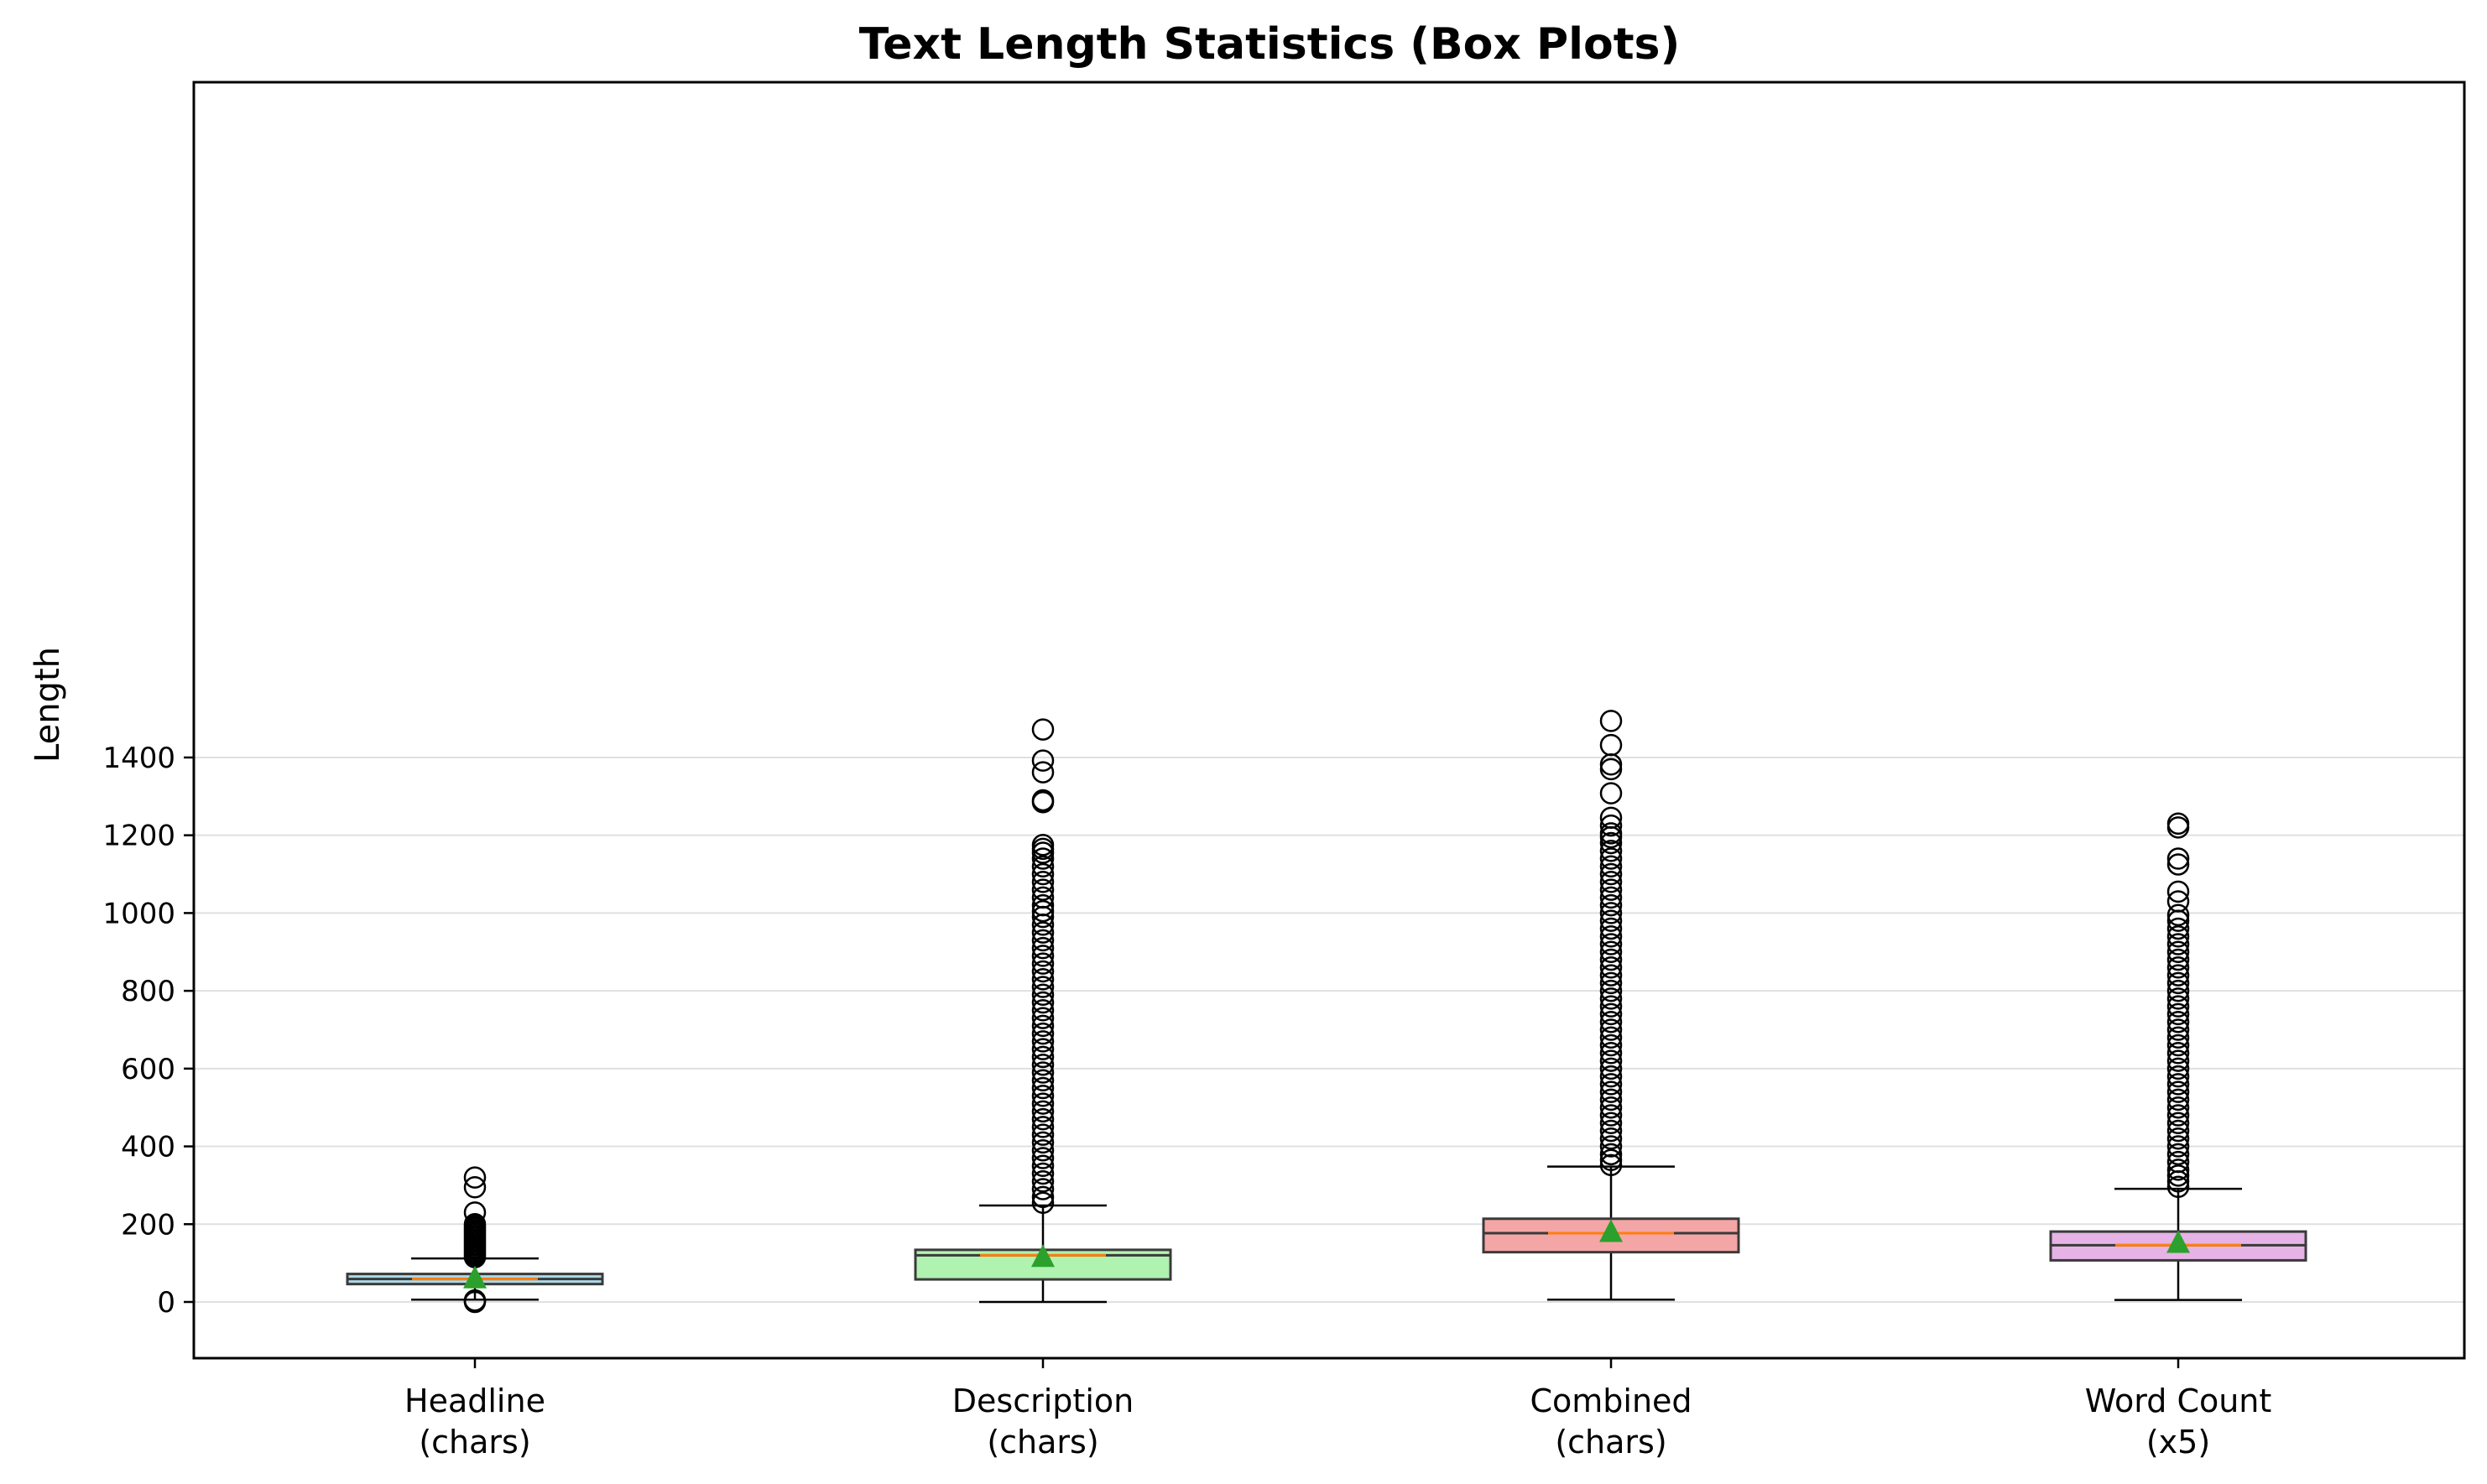 This screenshot has width=2487, height=1484. What do you see at coordinates (138, 836) in the screenshot?
I see `y-tick-label-1200: 1200` at bounding box center [138, 836].